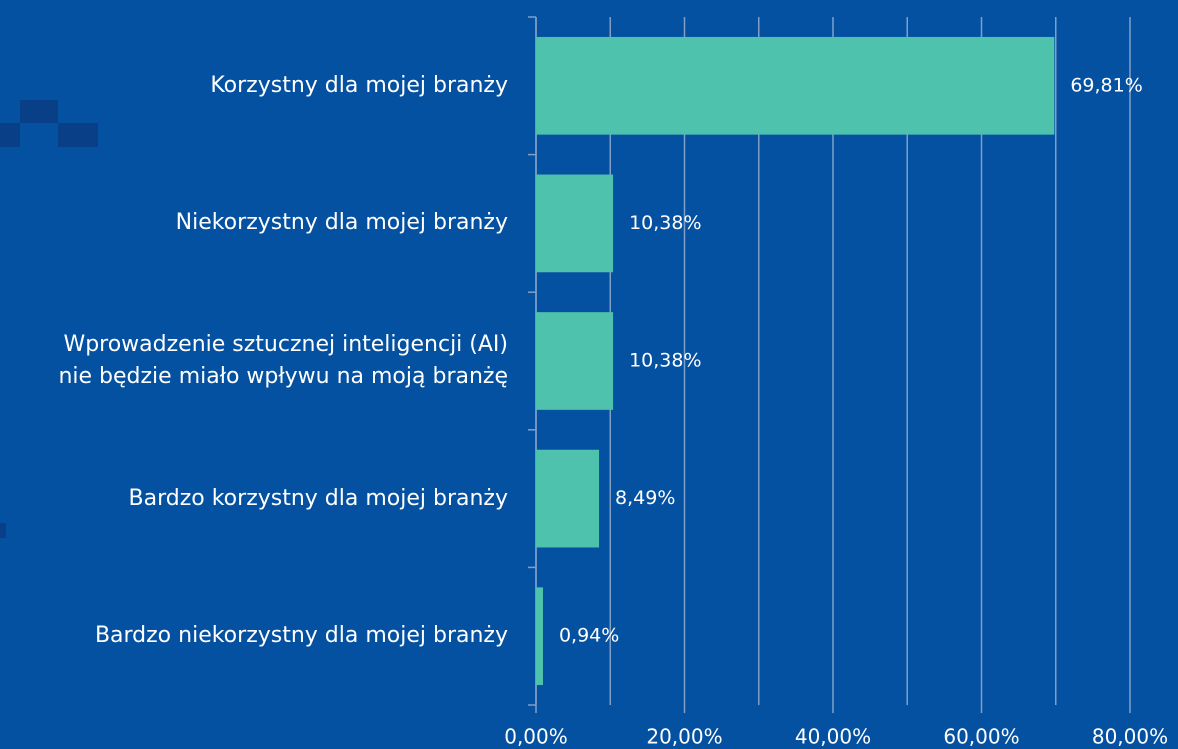  I want to click on category-label: Niekorzystny dla mojej branży, so click(341, 223).